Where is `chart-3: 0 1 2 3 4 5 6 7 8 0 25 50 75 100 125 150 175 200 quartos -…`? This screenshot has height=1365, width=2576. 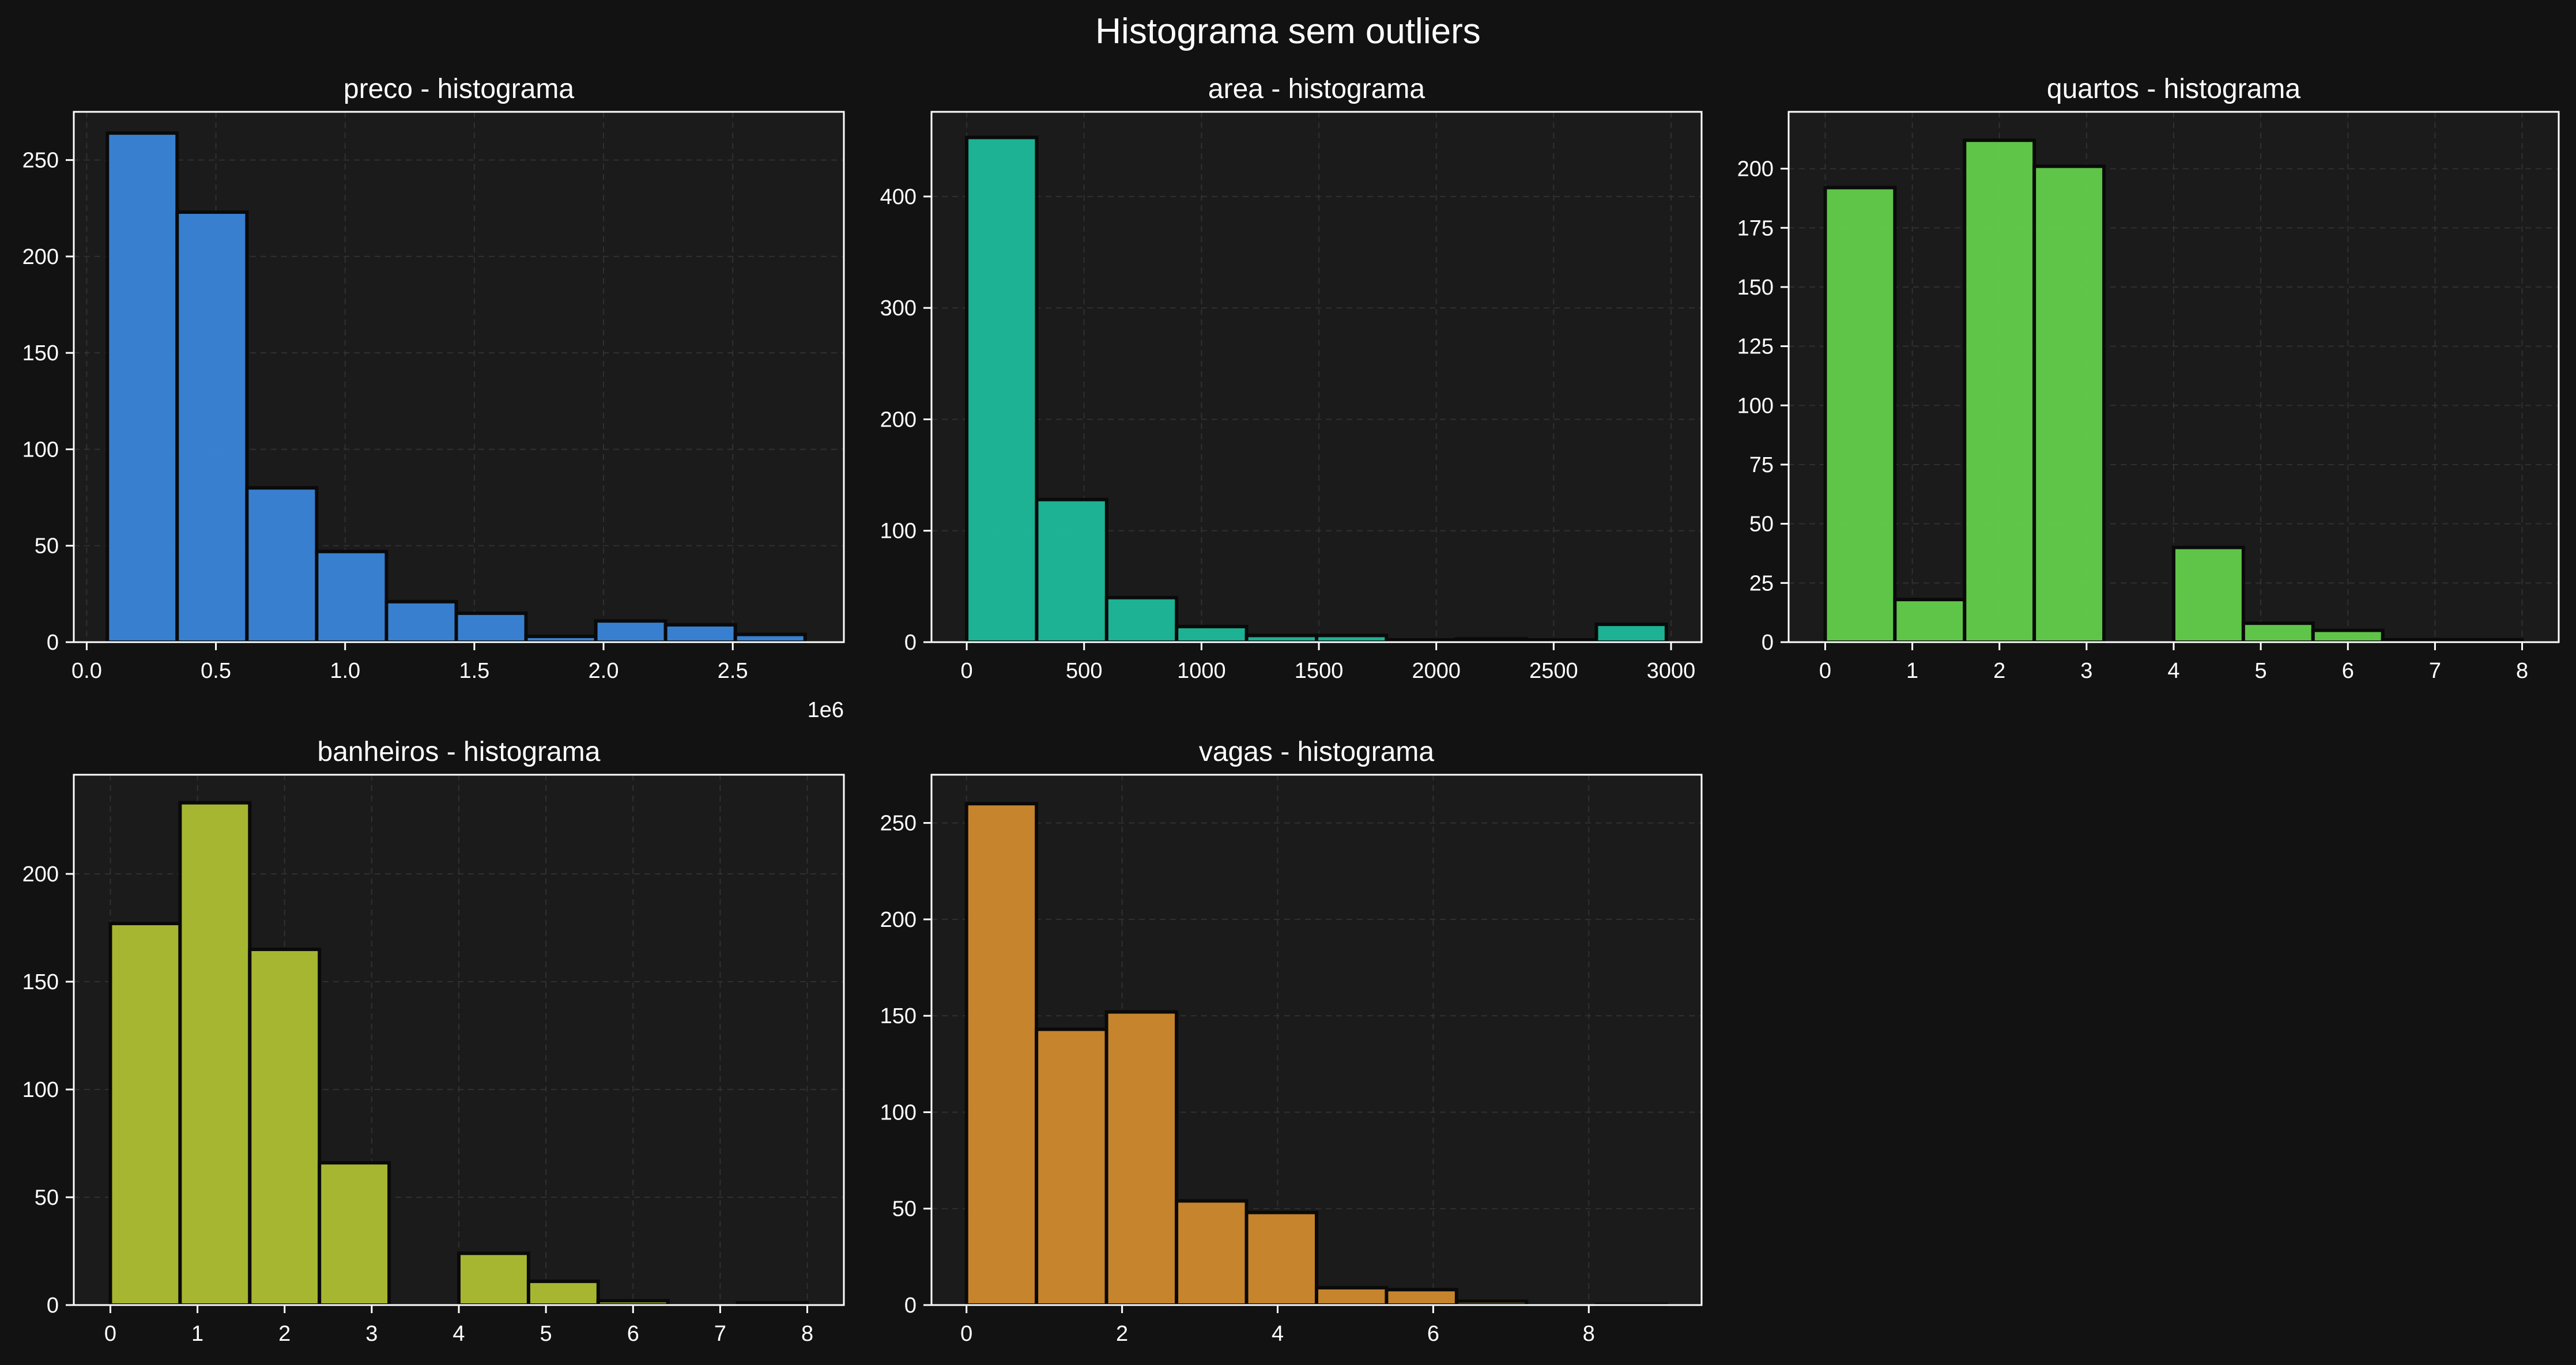 chart-3: 0 1 2 3 4 5 6 7 8 0 25 50 75 100 125 150 175 200 quartos -… is located at coordinates (2148, 379).